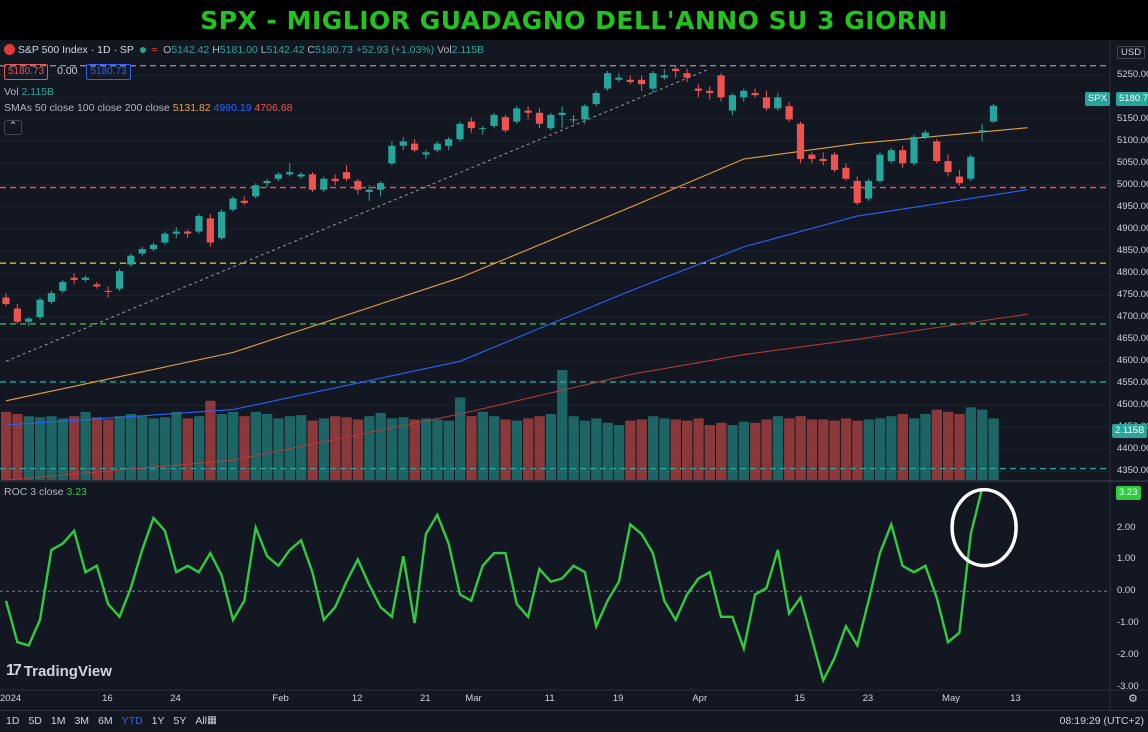  What do you see at coordinates (1133, 699) in the screenshot?
I see `settings-icon: ⚙` at bounding box center [1133, 699].